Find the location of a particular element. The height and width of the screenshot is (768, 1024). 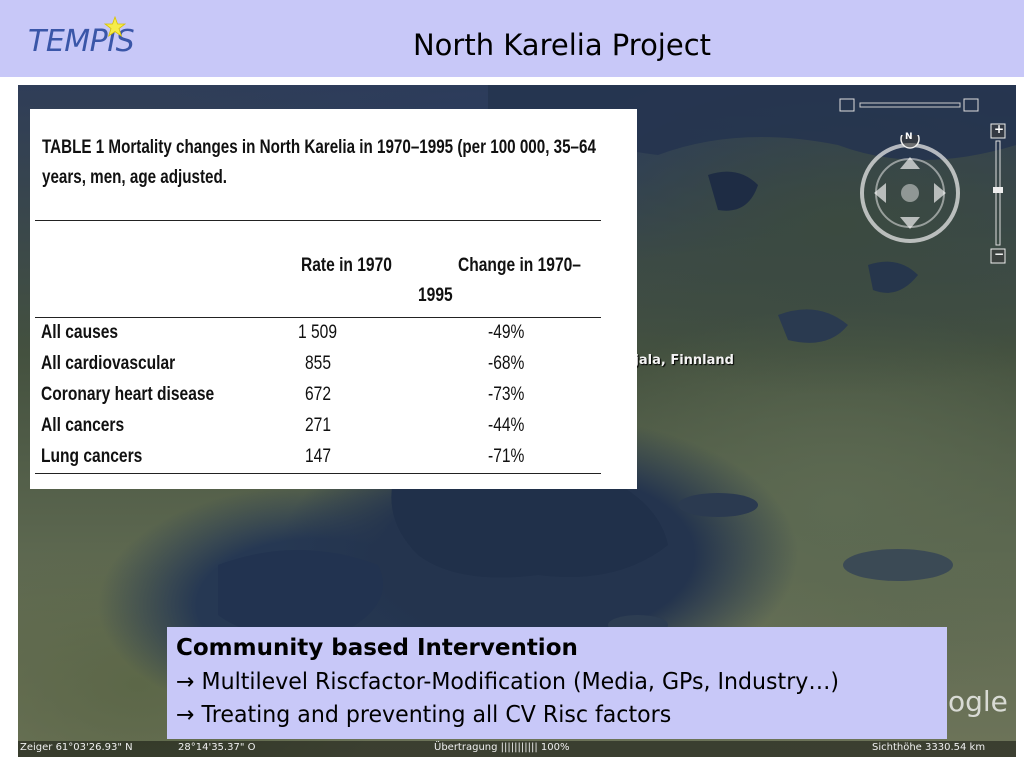

table-row: All cancers 271 -44% is located at coordinates (333, 430).